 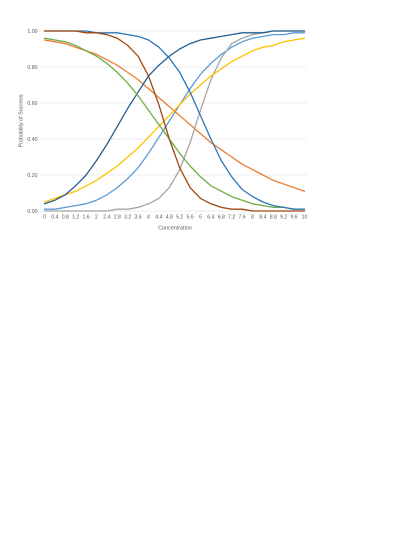 What do you see at coordinates (32, 140) in the screenshot?
I see `y-tick-label: 0.40` at bounding box center [32, 140].